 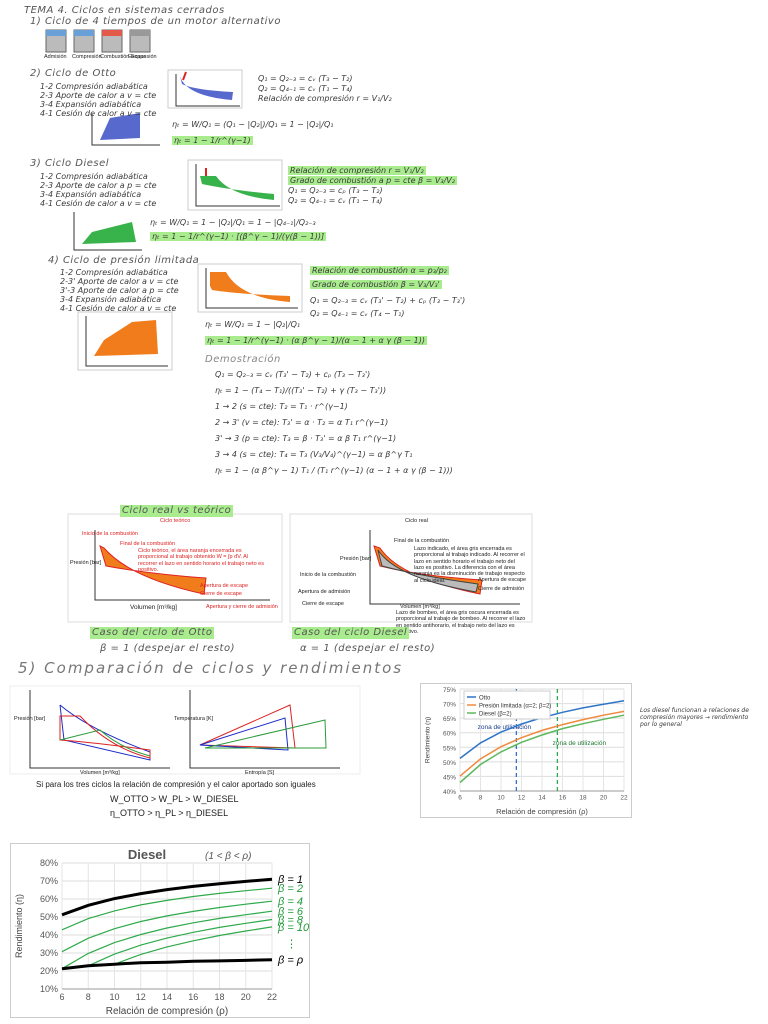 What do you see at coordinates (125, 129) in the screenshot?
I see `otto-ts-sketch` at bounding box center [125, 129].